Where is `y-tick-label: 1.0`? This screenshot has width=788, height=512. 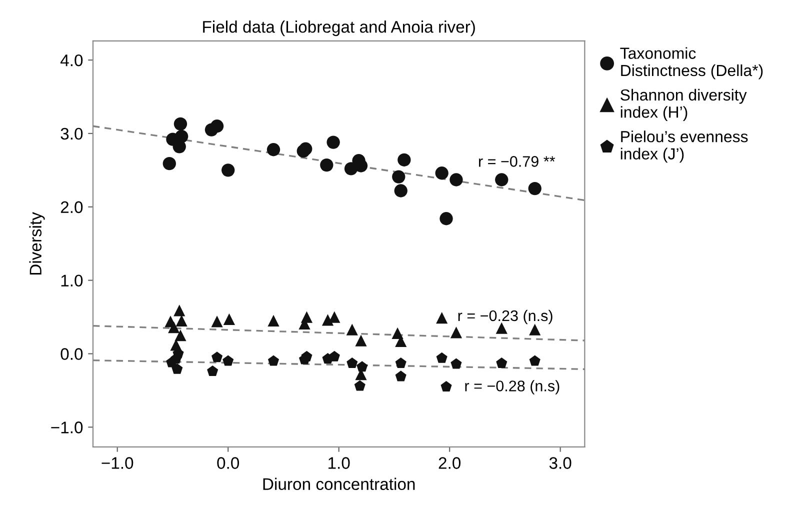
y-tick-label: 1.0 is located at coordinates (72, 280).